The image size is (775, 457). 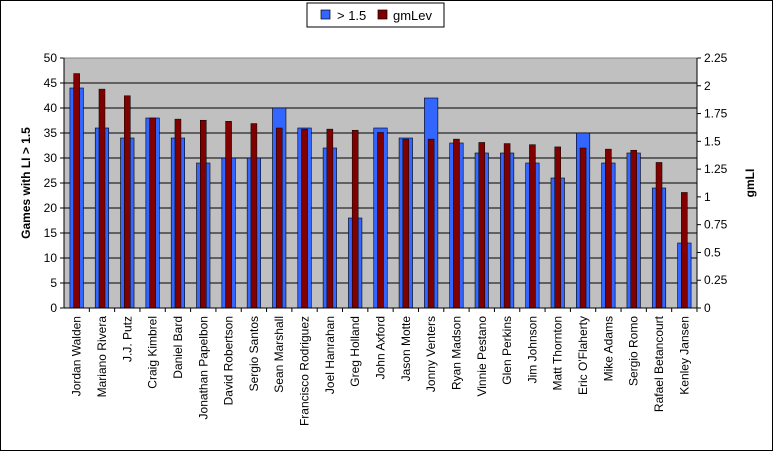 I want to click on x-tick-label: Eric O'Flaherty, so click(x=583, y=355).